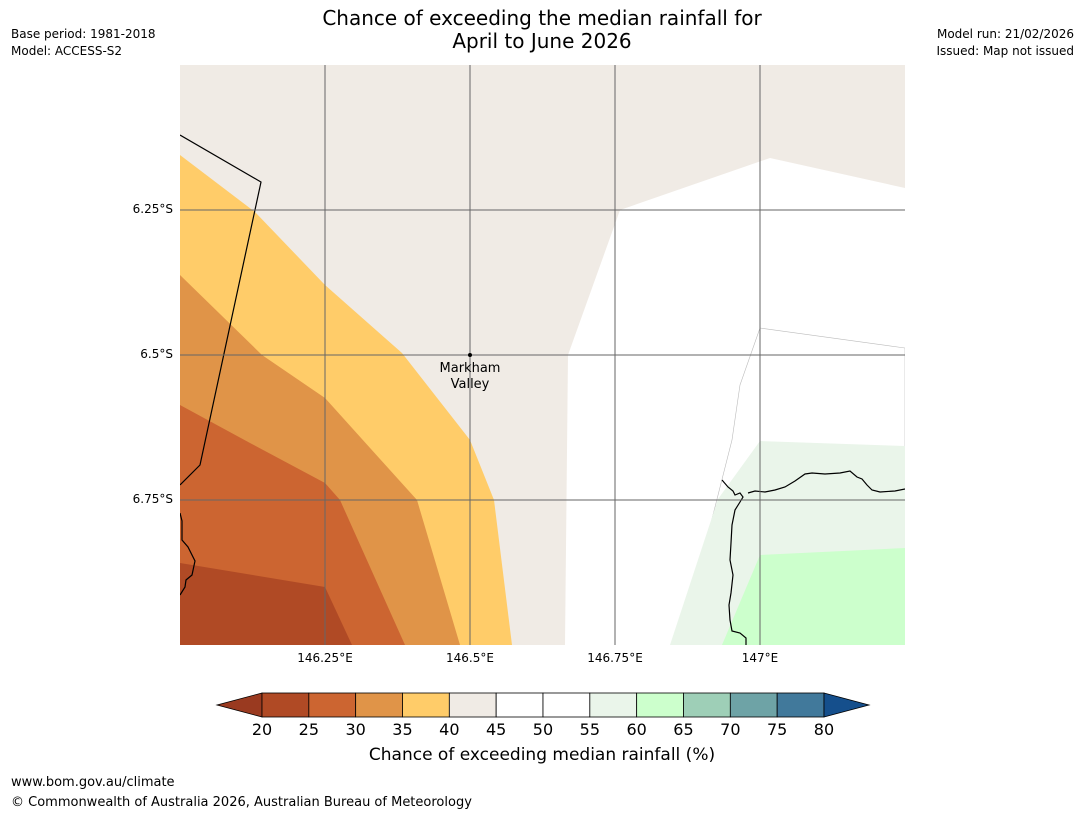 The image size is (1085, 816). I want to click on cb-tick: 20, so click(262, 729).